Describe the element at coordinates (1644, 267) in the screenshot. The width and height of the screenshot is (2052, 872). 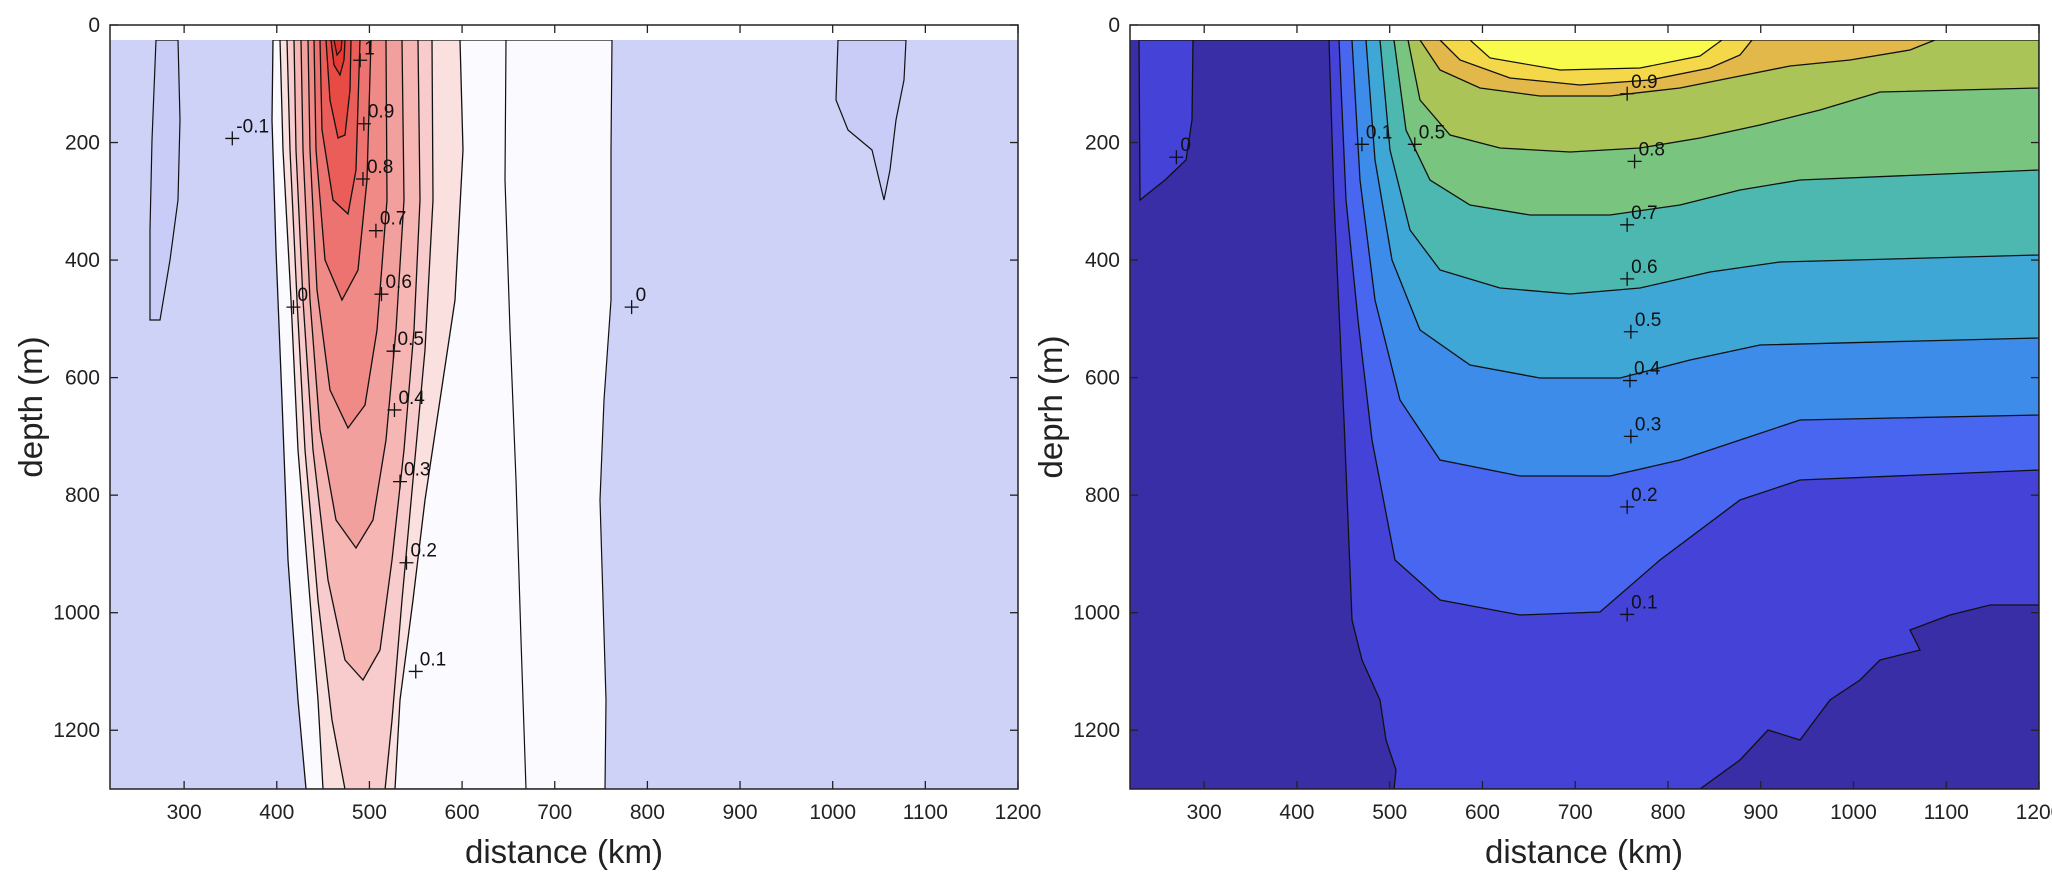
I see `right-contour-label: 0.6` at that location.